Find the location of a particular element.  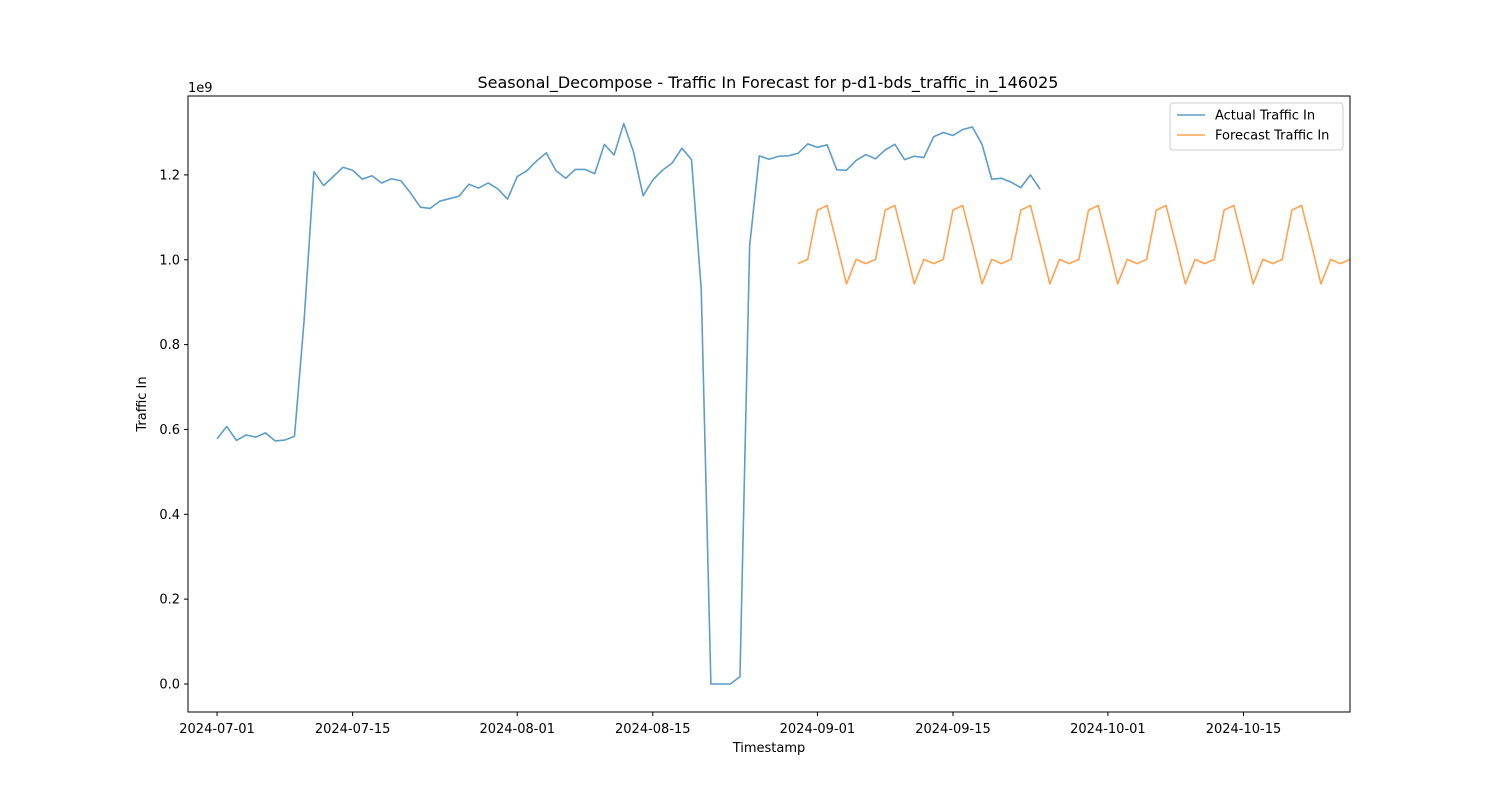

legend-label-1: Forecast Traffic In is located at coordinates (1272, 136).